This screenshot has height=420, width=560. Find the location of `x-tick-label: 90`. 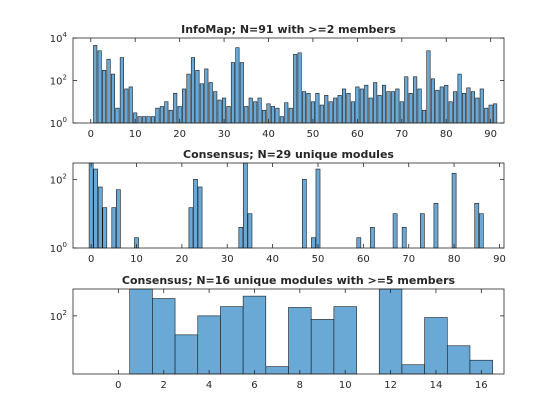

x-tick-label: 90 is located at coordinates (499, 259).